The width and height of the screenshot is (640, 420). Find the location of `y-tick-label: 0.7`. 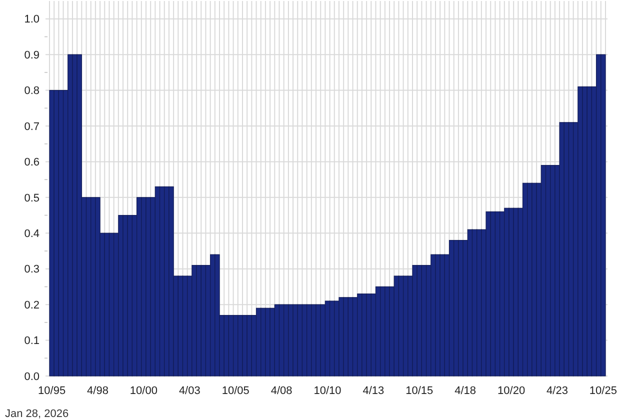

y-tick-label: 0.7 is located at coordinates (32, 126).